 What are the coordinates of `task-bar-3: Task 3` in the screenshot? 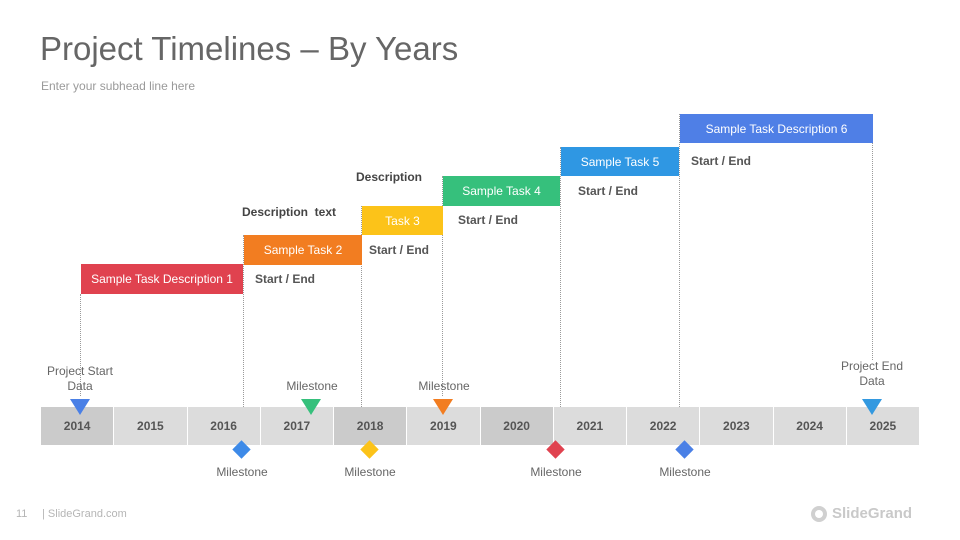 It's located at (402, 220).